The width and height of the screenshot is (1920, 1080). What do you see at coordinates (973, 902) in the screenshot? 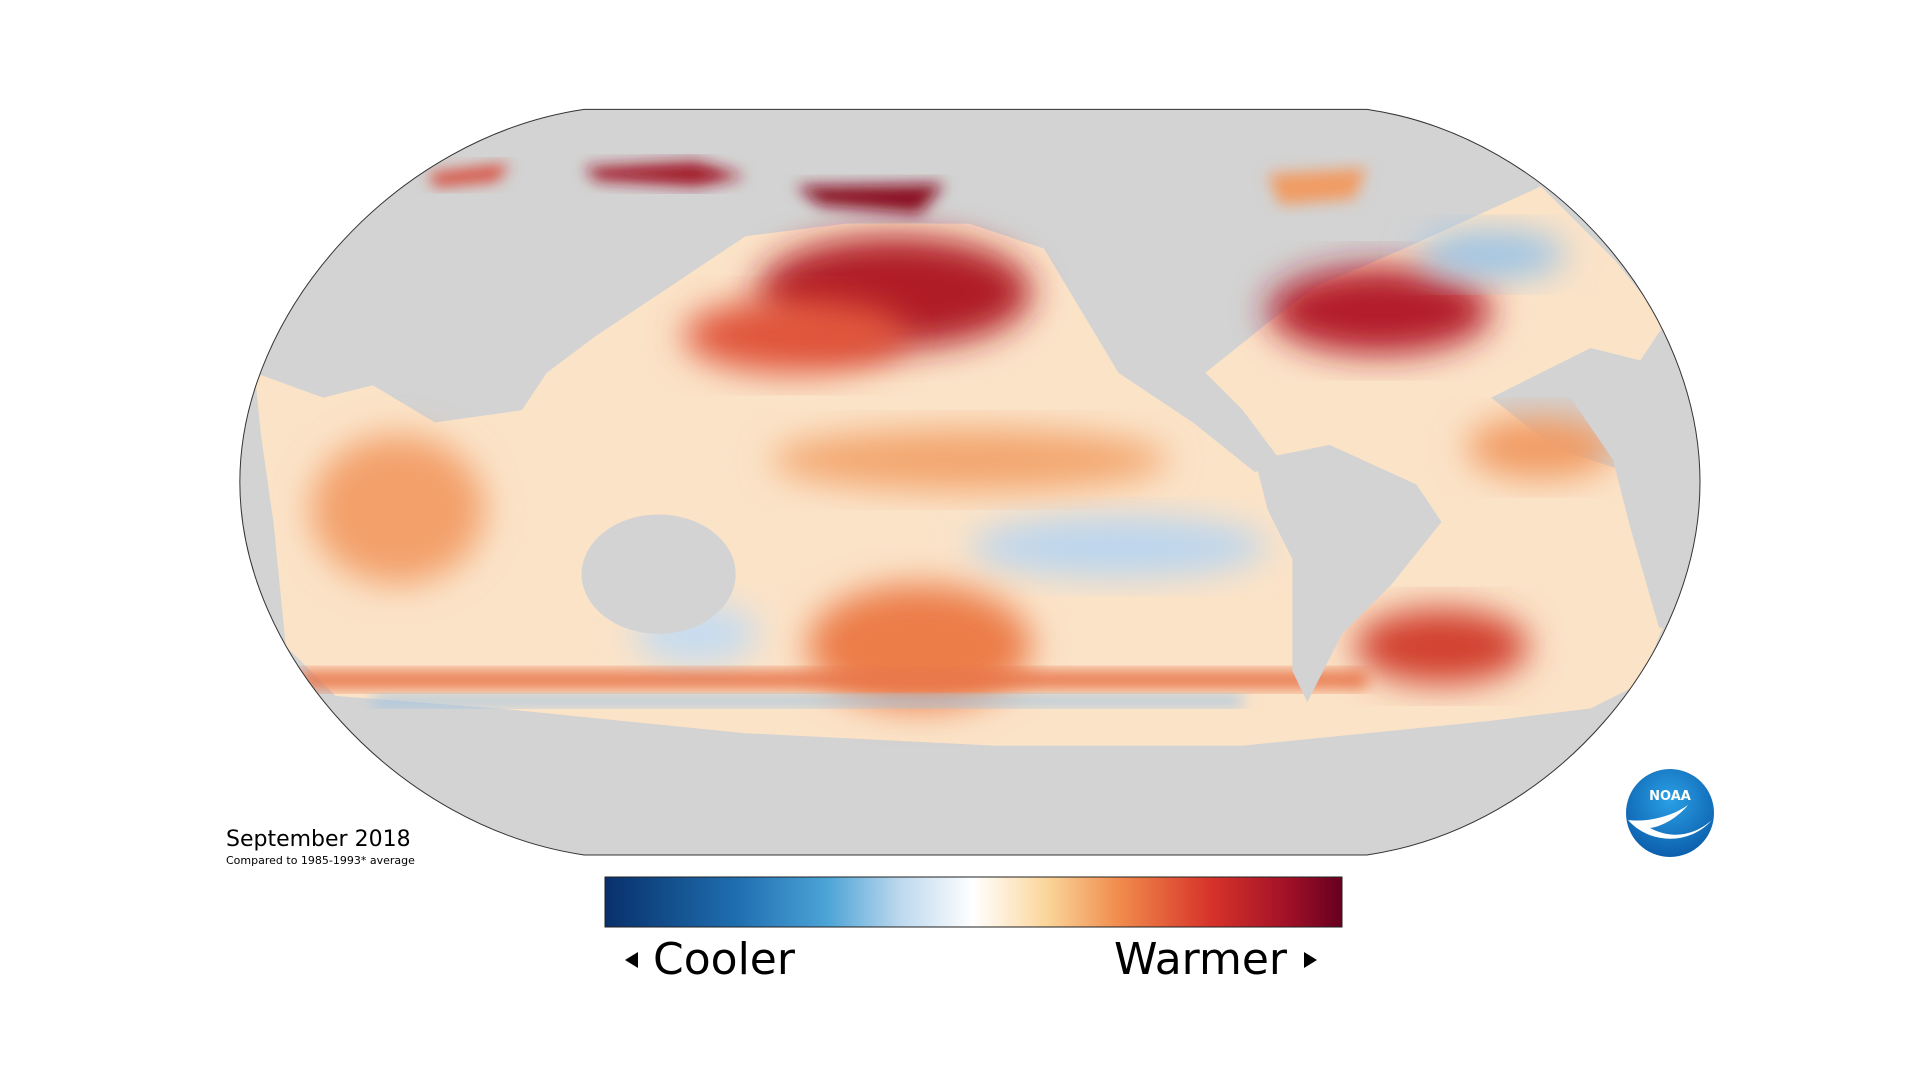
I see `color-bar` at bounding box center [973, 902].